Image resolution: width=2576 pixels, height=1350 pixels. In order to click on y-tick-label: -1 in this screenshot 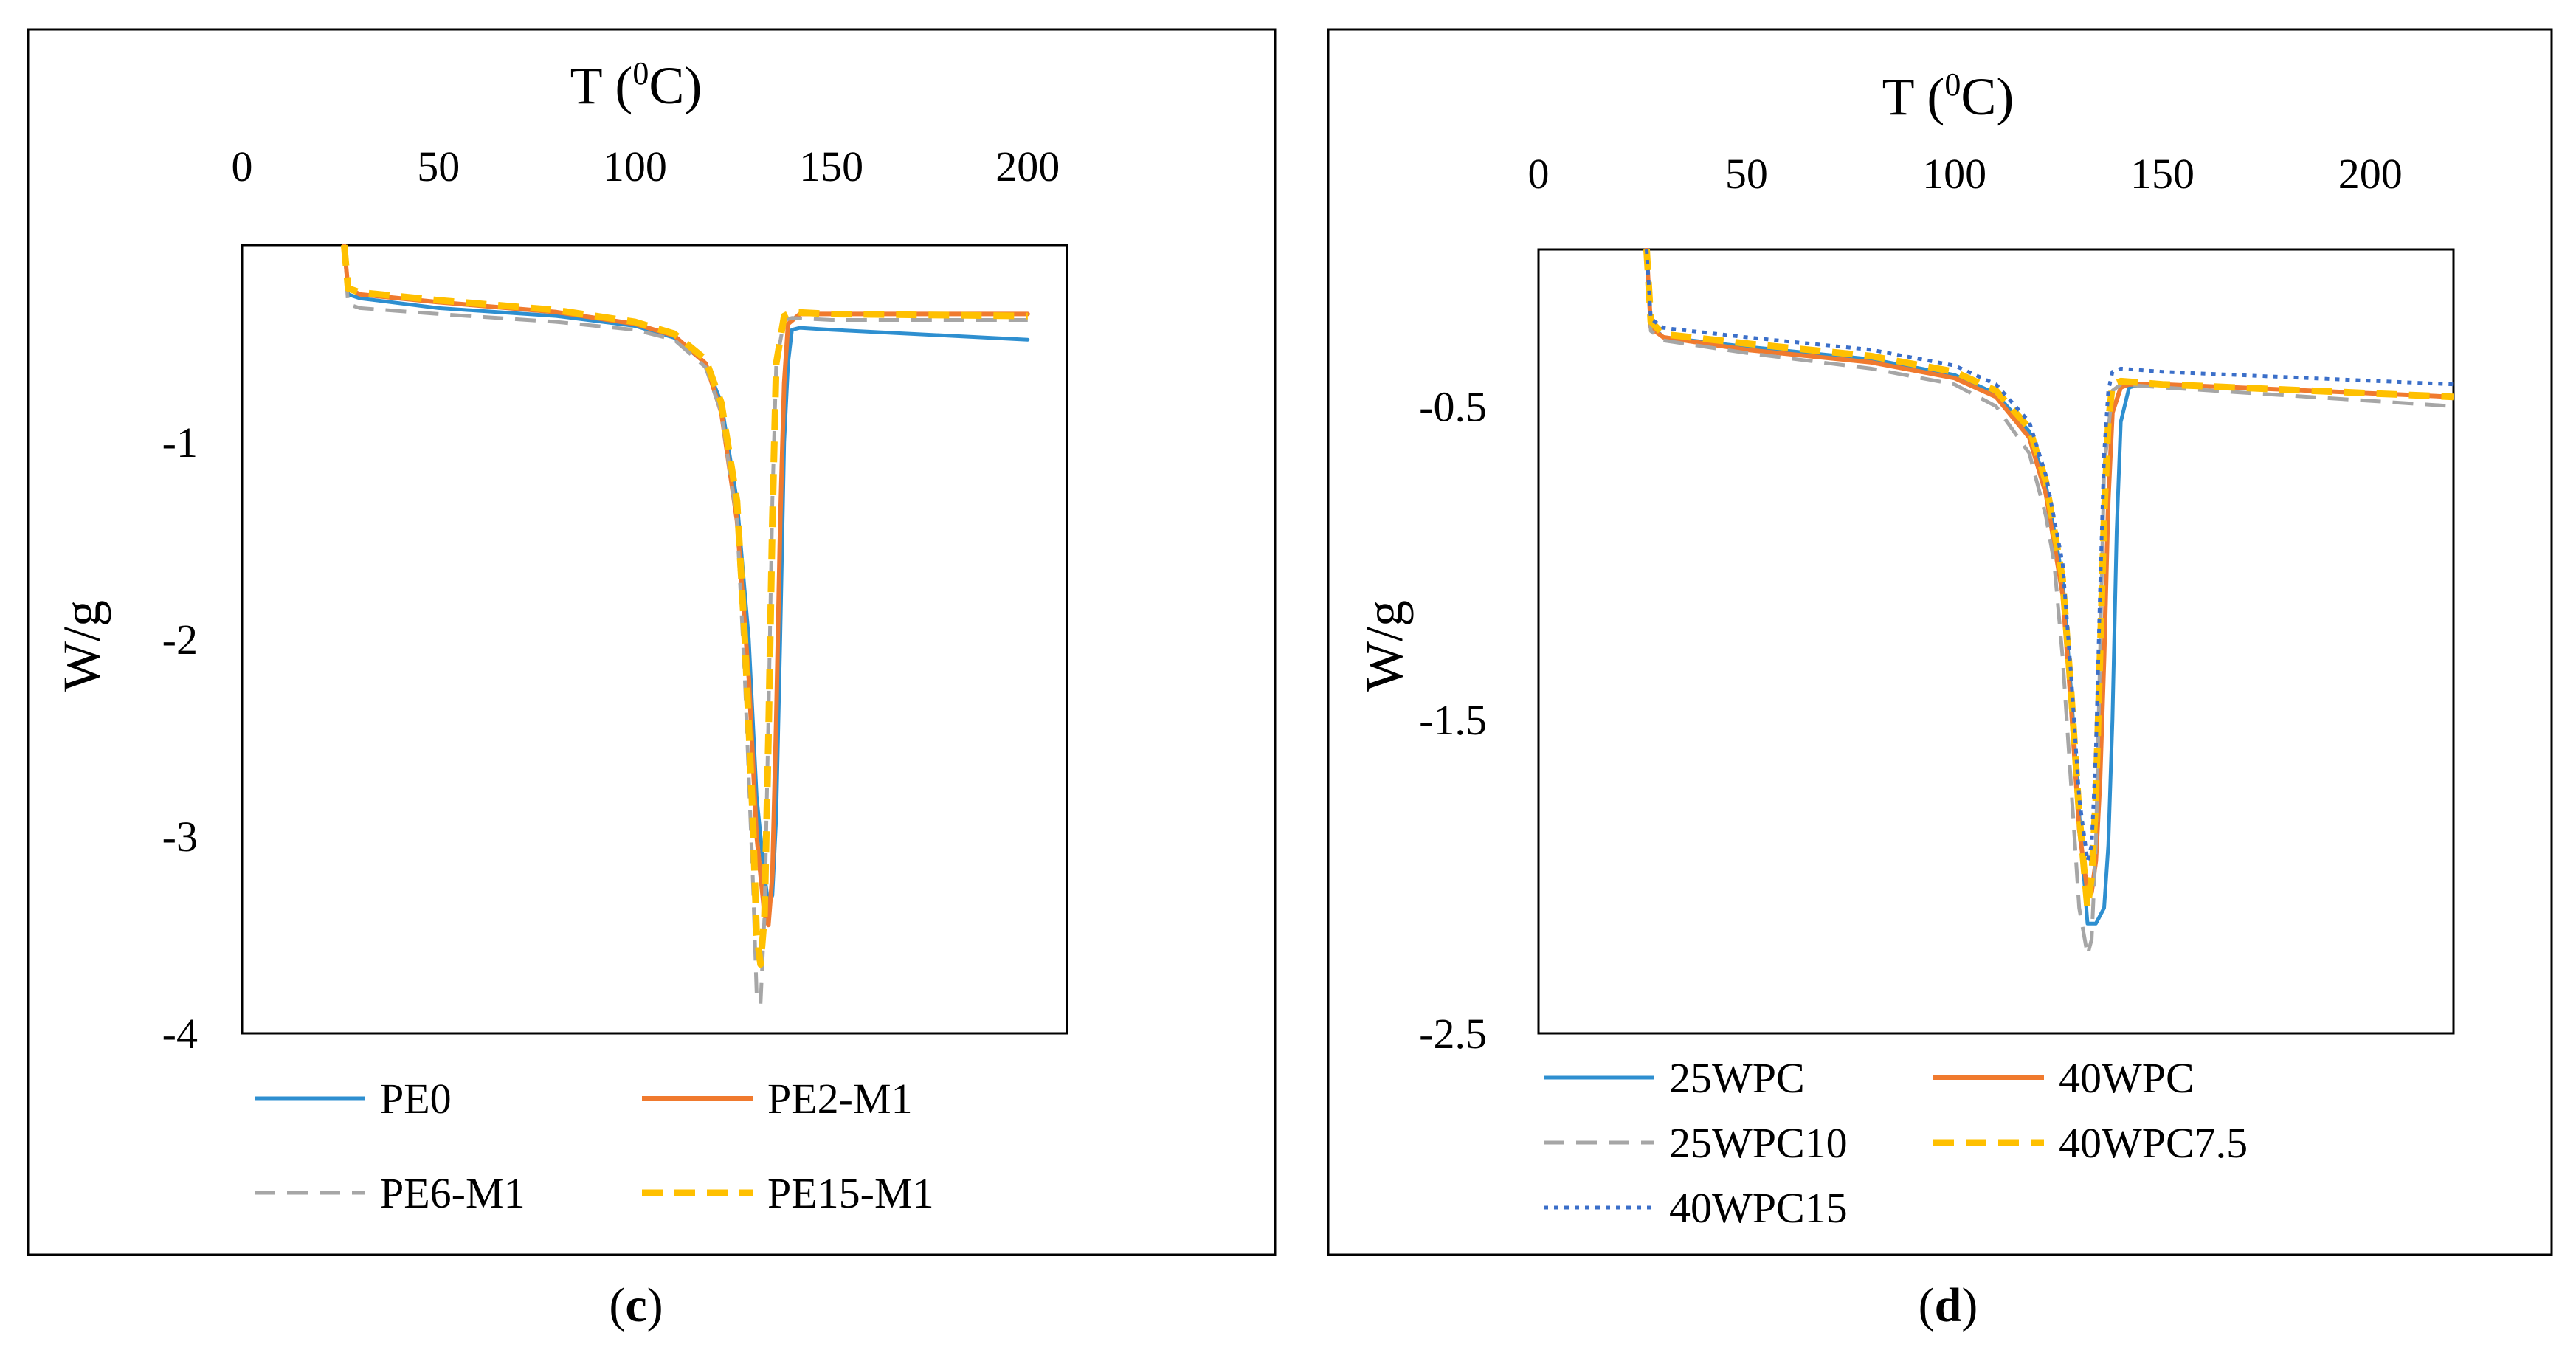, I will do `click(180, 442)`.